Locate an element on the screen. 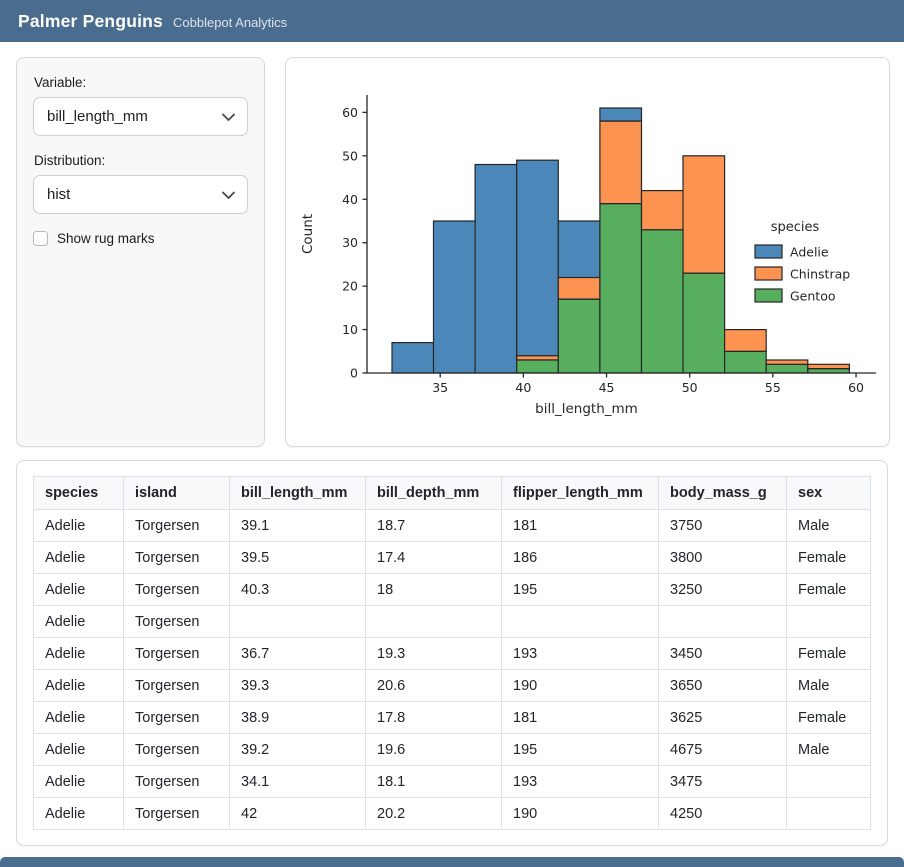 The height and width of the screenshot is (867, 904). table-cell: 39.1 is located at coordinates (297, 525).